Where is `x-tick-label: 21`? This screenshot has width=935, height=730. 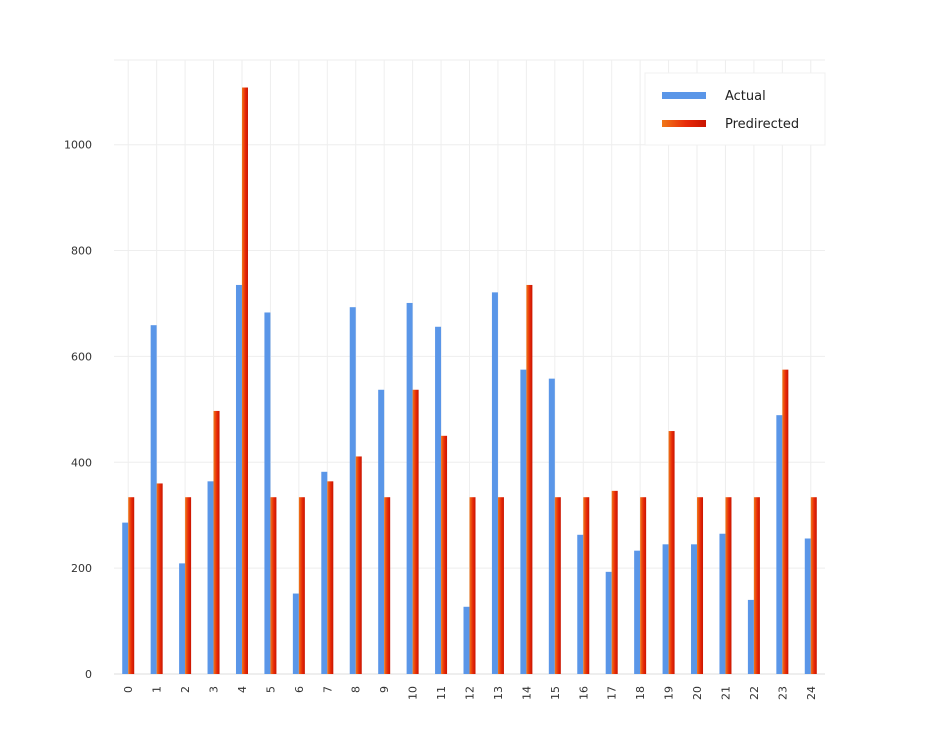
x-tick-label: 21 is located at coordinates (725, 693).